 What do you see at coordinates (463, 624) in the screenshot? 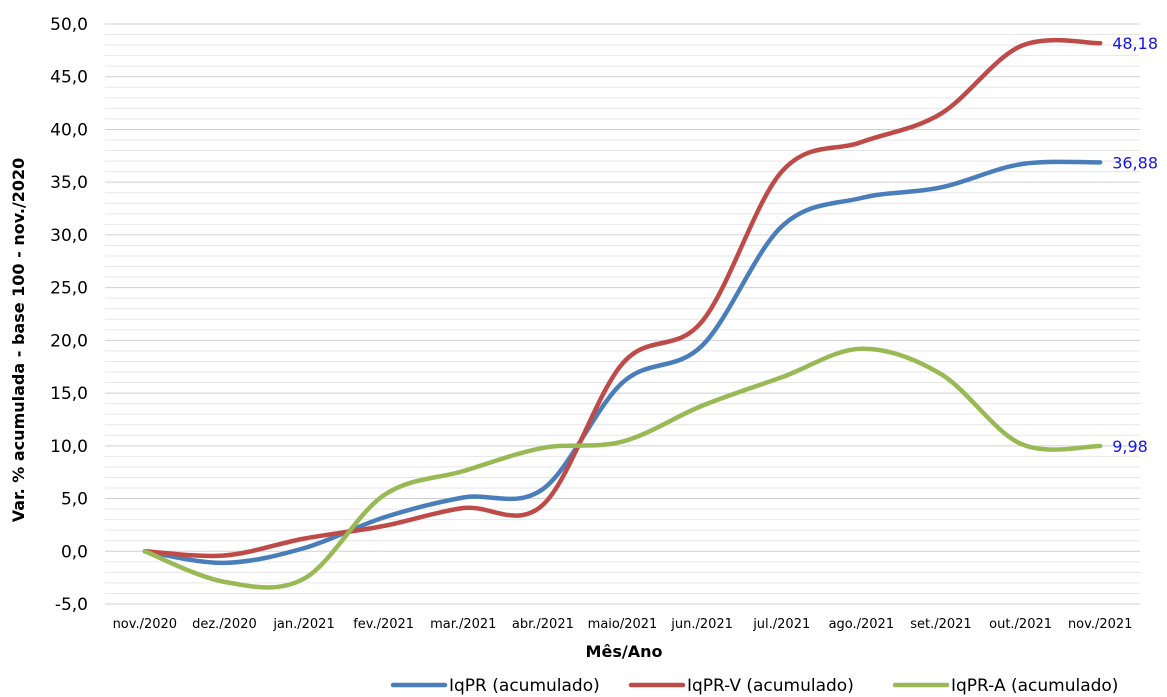
I see `x-tick-label: mar./2021` at bounding box center [463, 624].